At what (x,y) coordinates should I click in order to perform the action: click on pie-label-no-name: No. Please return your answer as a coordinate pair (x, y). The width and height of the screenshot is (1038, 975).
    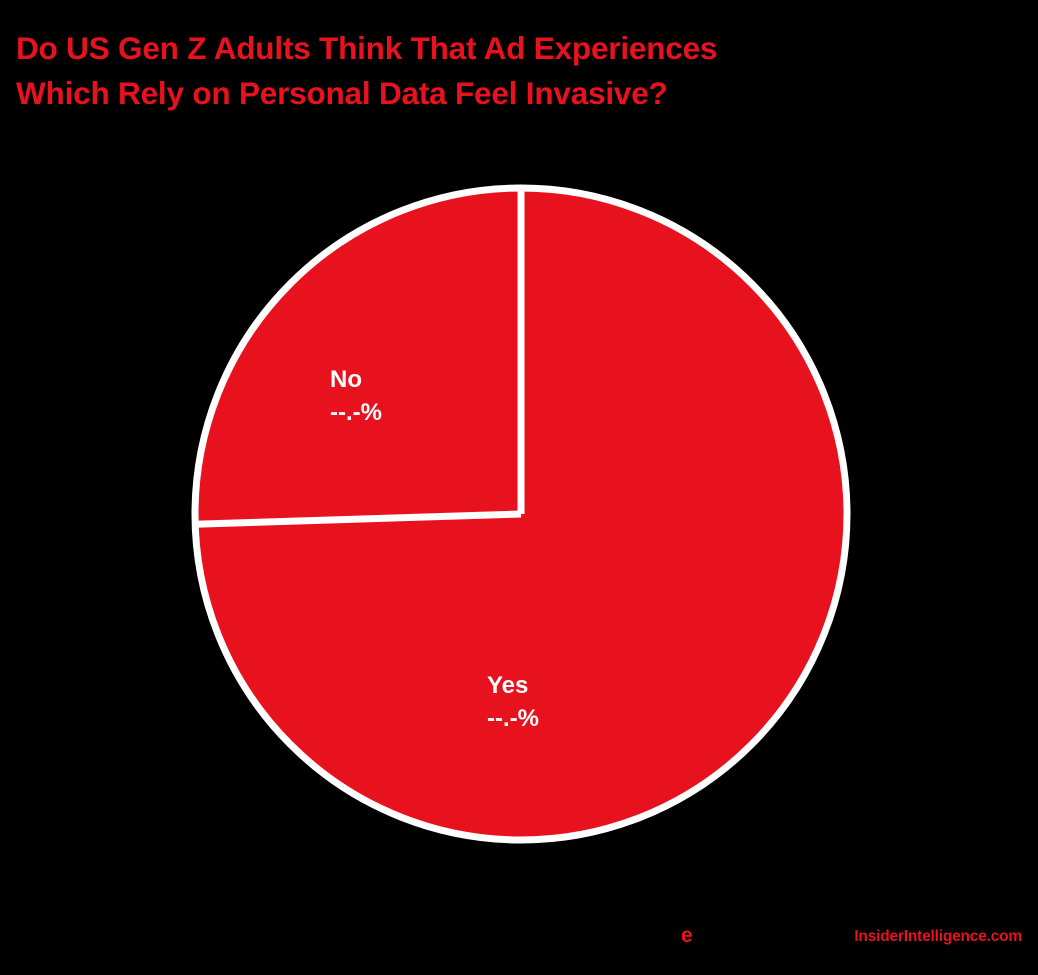
    Looking at the image, I should click on (346, 379).